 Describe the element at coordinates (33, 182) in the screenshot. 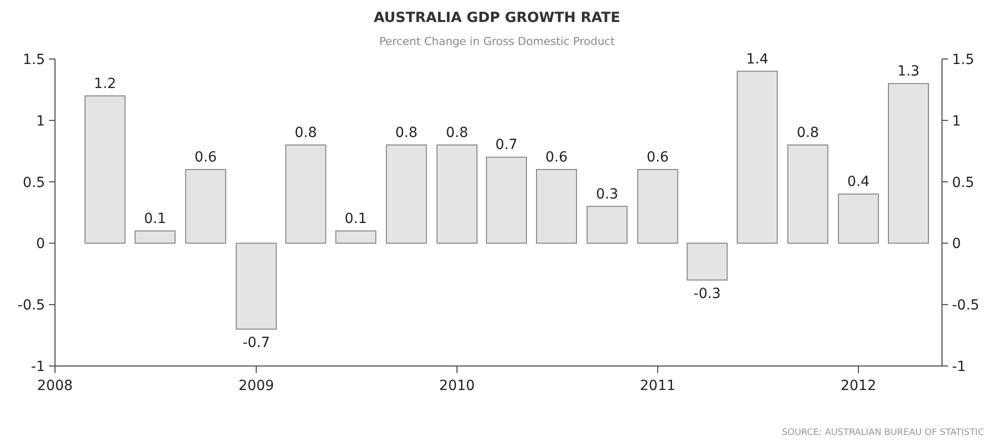

I see `y-tick-label: 0.5` at that location.